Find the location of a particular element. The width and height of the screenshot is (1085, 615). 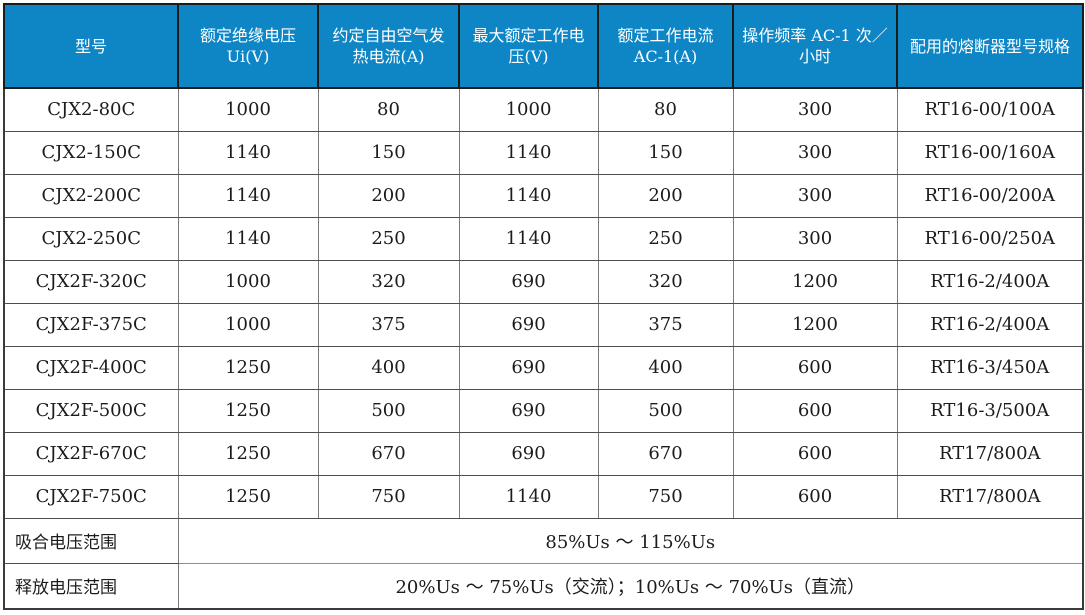

cell-model: CJX2-250C is located at coordinates (91, 238).